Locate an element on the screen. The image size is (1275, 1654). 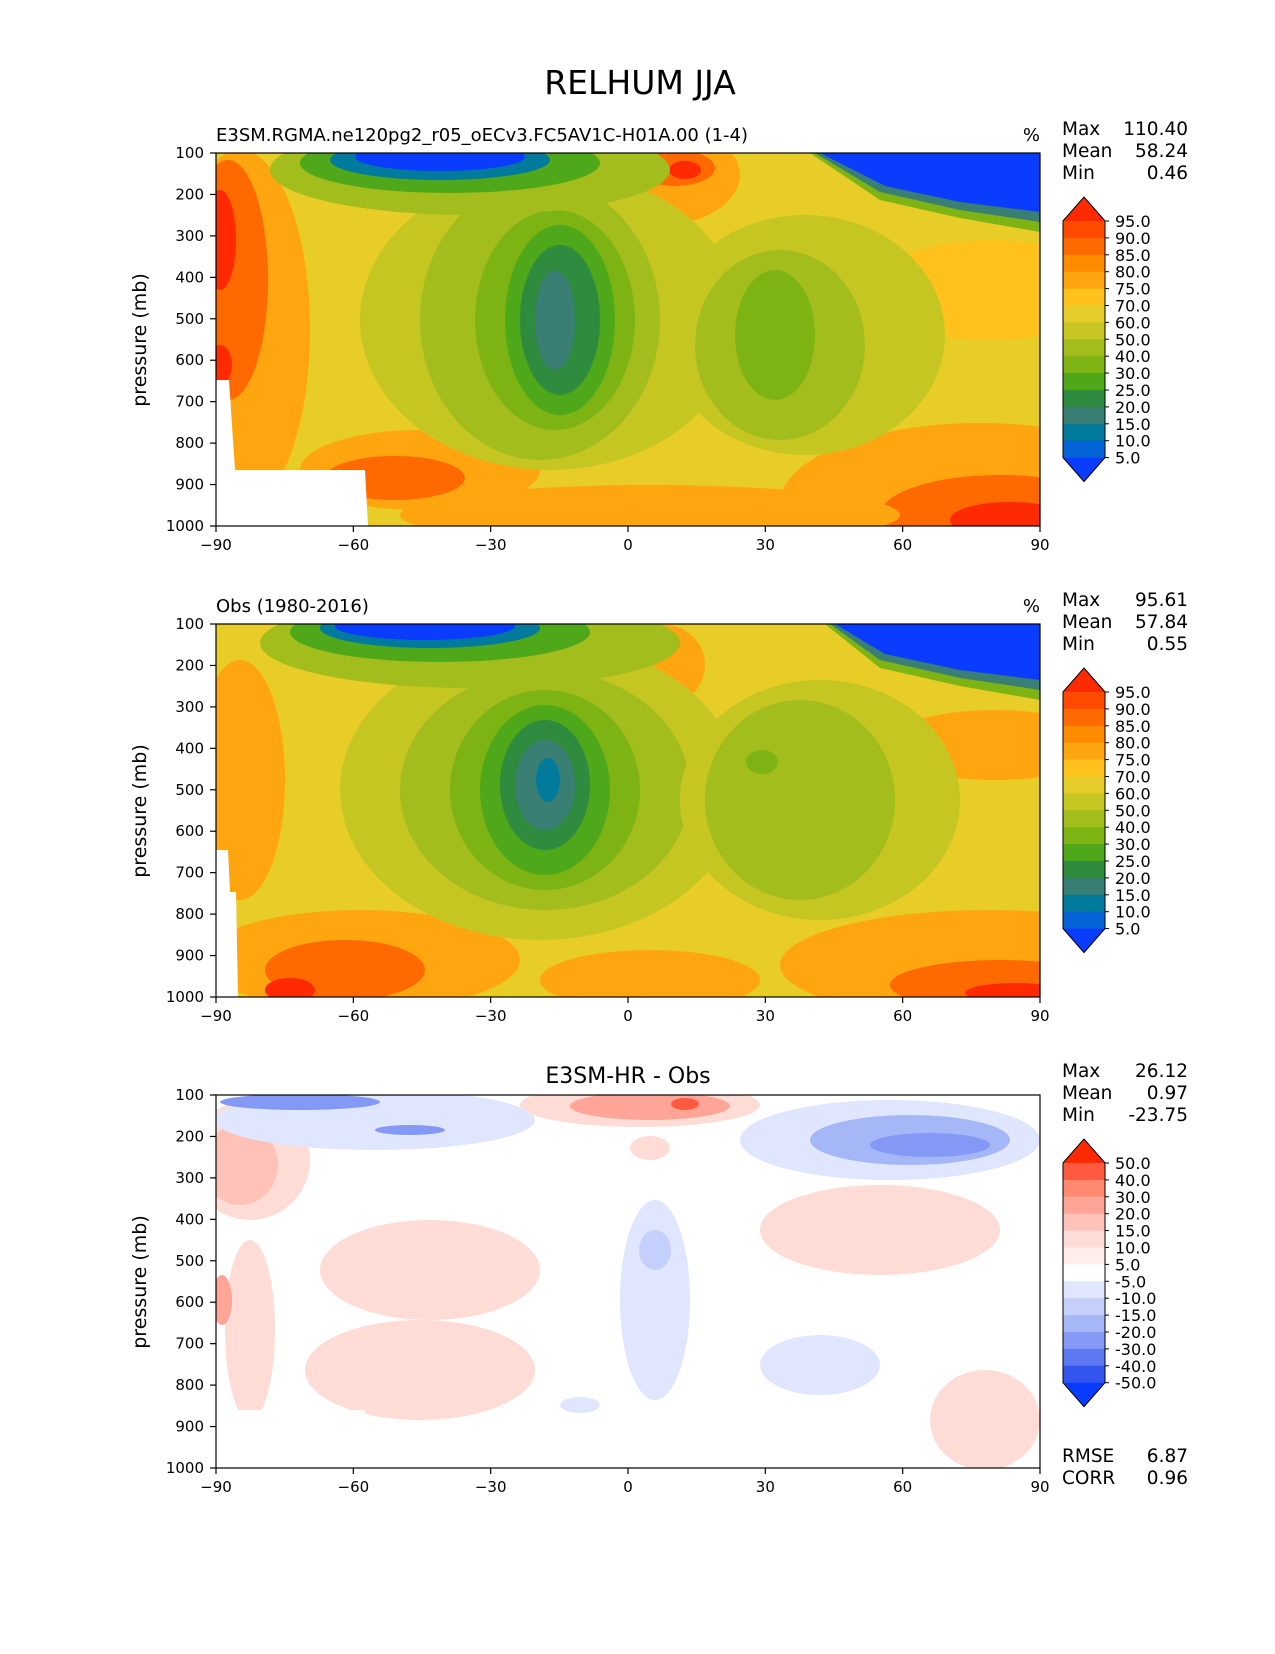
stat-value: 6.87 is located at coordinates (1167, 1456).